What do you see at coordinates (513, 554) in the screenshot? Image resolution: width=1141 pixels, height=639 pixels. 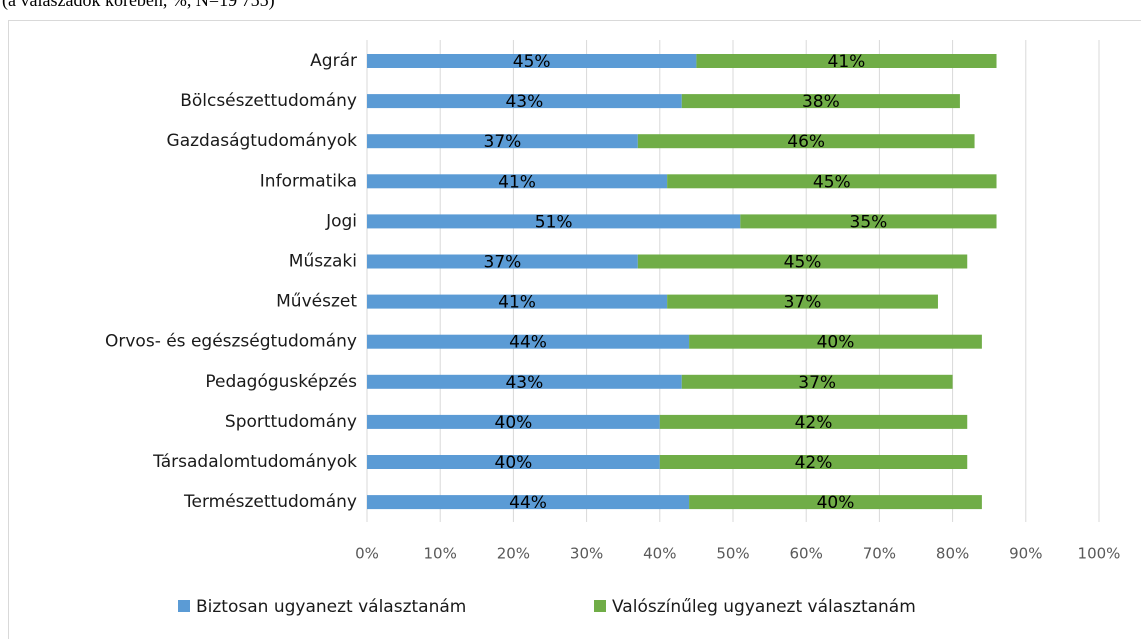 I see `x-tick-label: 20%` at bounding box center [513, 554].